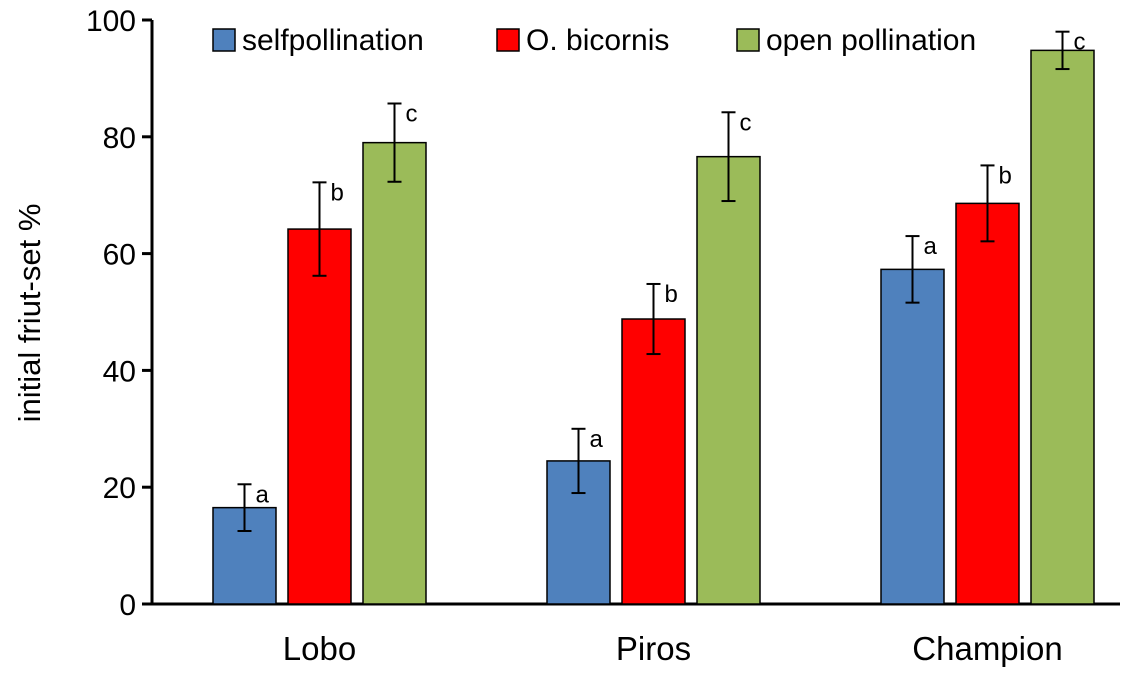 The image size is (1132, 680). I want to click on y-tick-label: 0, so click(127, 605).